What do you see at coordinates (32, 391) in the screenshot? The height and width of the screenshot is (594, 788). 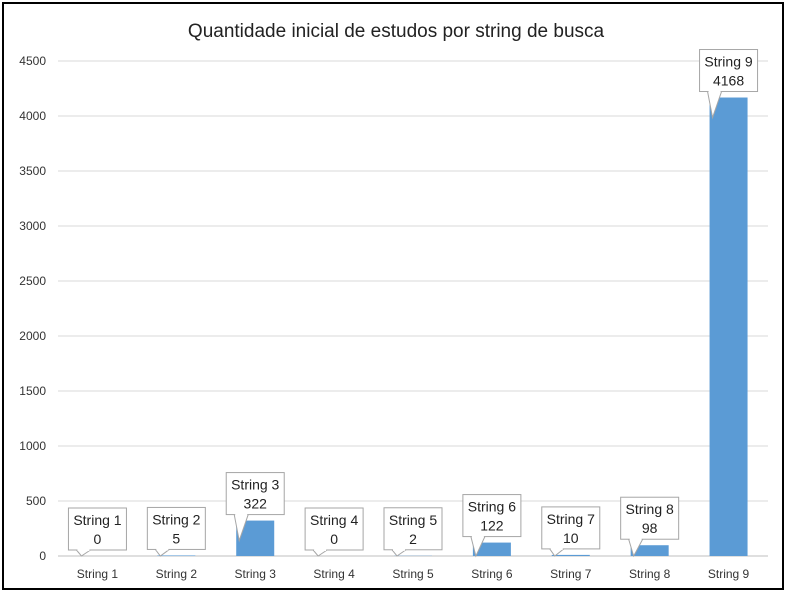 I see `y-tick-label: 1500` at bounding box center [32, 391].